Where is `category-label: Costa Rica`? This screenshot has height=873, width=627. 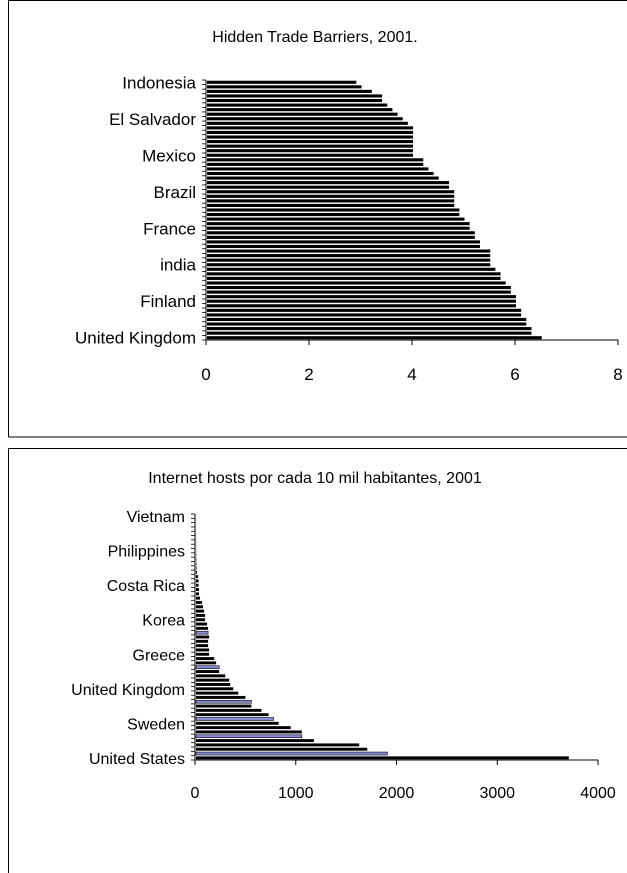 category-label: Costa Rica is located at coordinates (146, 586).